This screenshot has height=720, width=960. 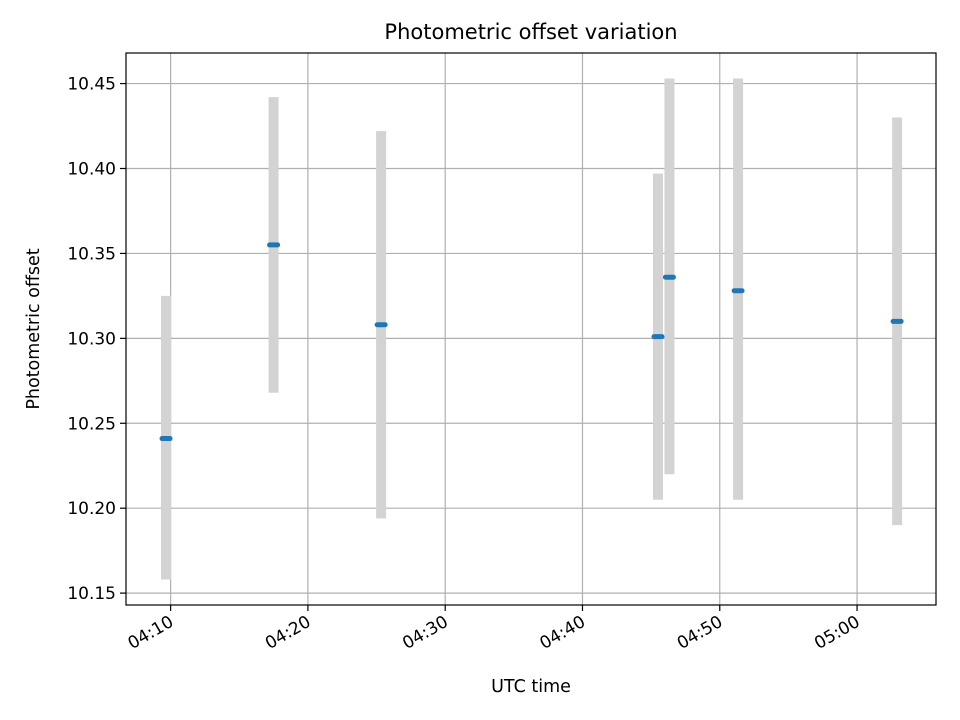 What do you see at coordinates (91, 594) in the screenshot?
I see `y-tick-label: 10.15` at bounding box center [91, 594].